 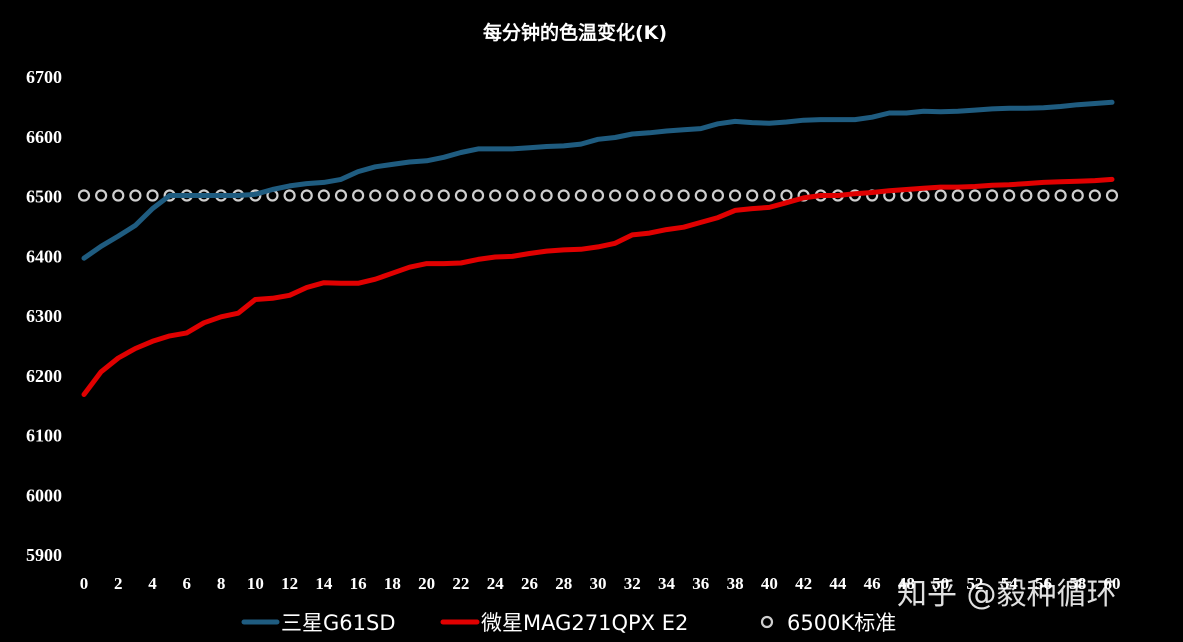 What do you see at coordinates (1007, 594) in the screenshot?
I see `watermark: 知乎 @毅种循环` at bounding box center [1007, 594].